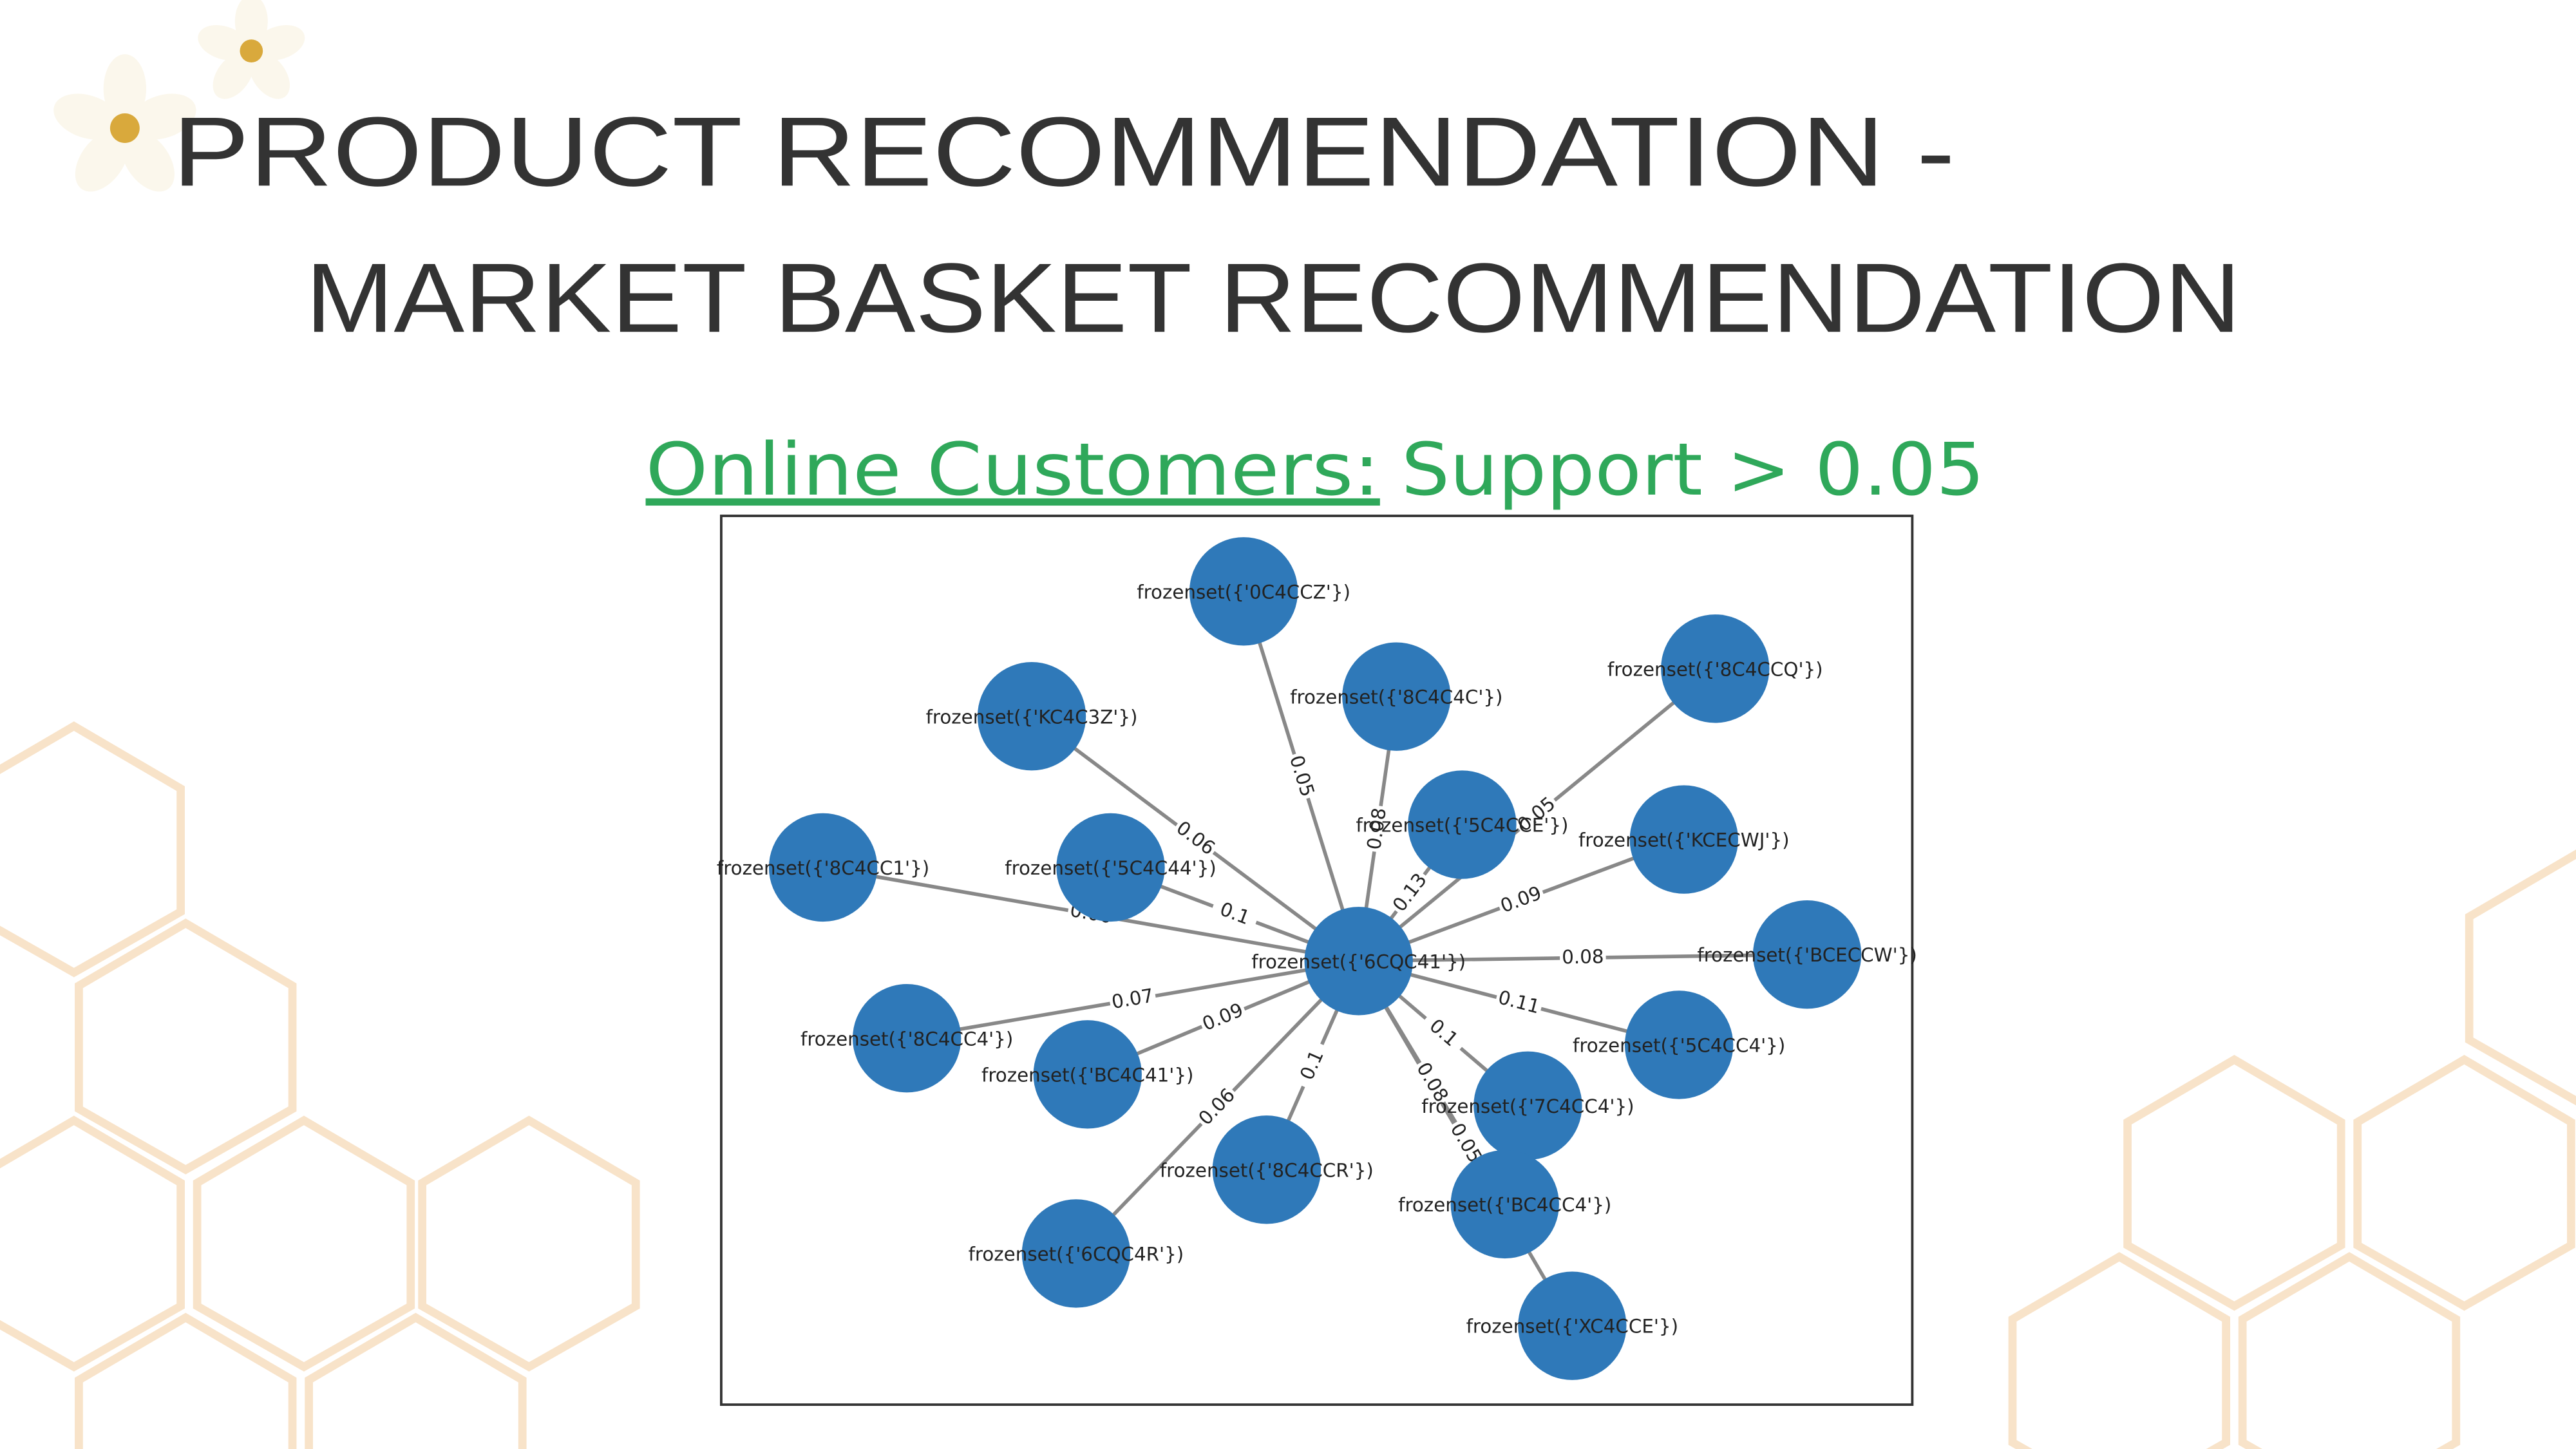 This screenshot has height=1449, width=2576. I want to click on node-label: frozenset({'6CQC41'}), so click(1358, 962).